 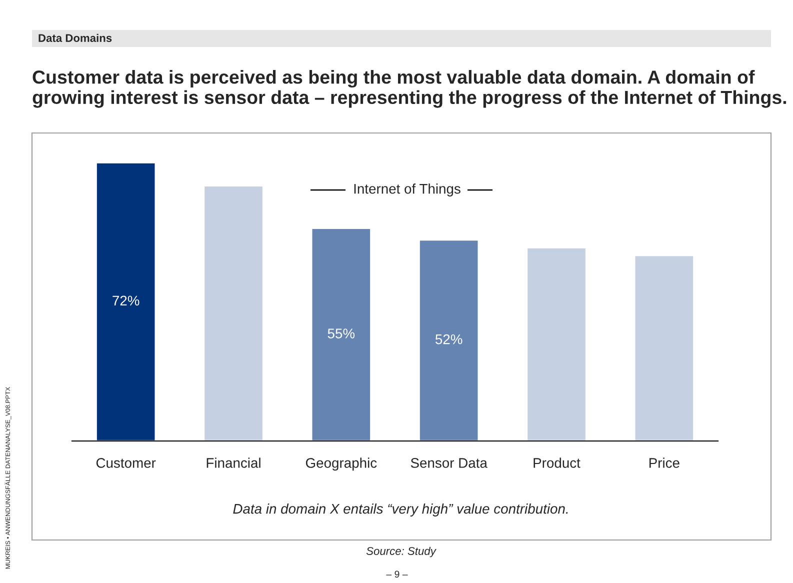 What do you see at coordinates (407, 190) in the screenshot?
I see `annotation: Internet of Things` at bounding box center [407, 190].